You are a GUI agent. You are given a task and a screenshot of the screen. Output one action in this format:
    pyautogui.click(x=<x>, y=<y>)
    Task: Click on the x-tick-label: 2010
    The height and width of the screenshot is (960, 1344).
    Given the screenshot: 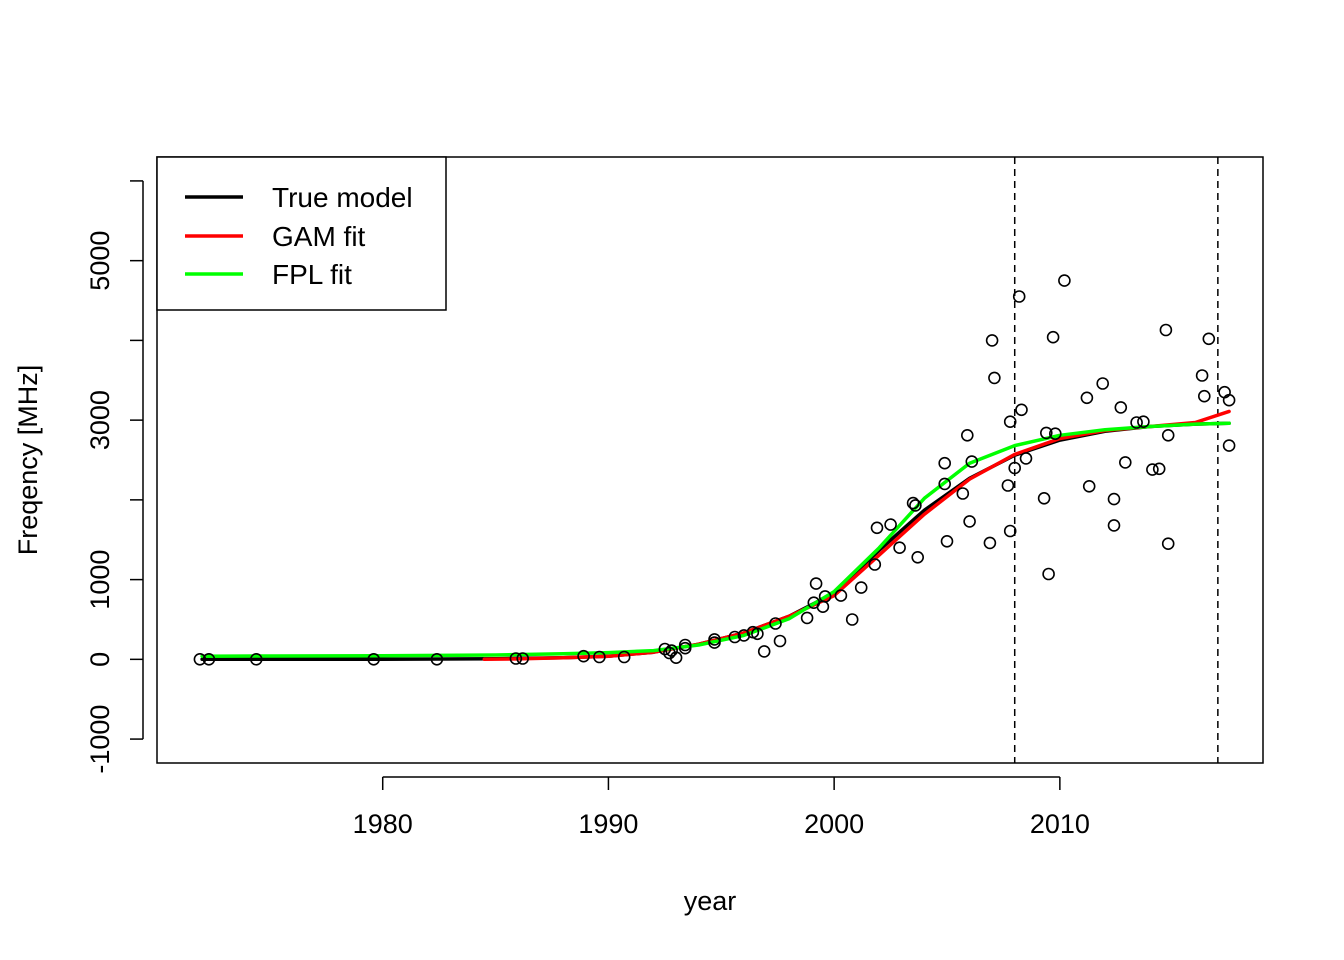 What is the action you would take?
    pyautogui.click(x=1060, y=824)
    